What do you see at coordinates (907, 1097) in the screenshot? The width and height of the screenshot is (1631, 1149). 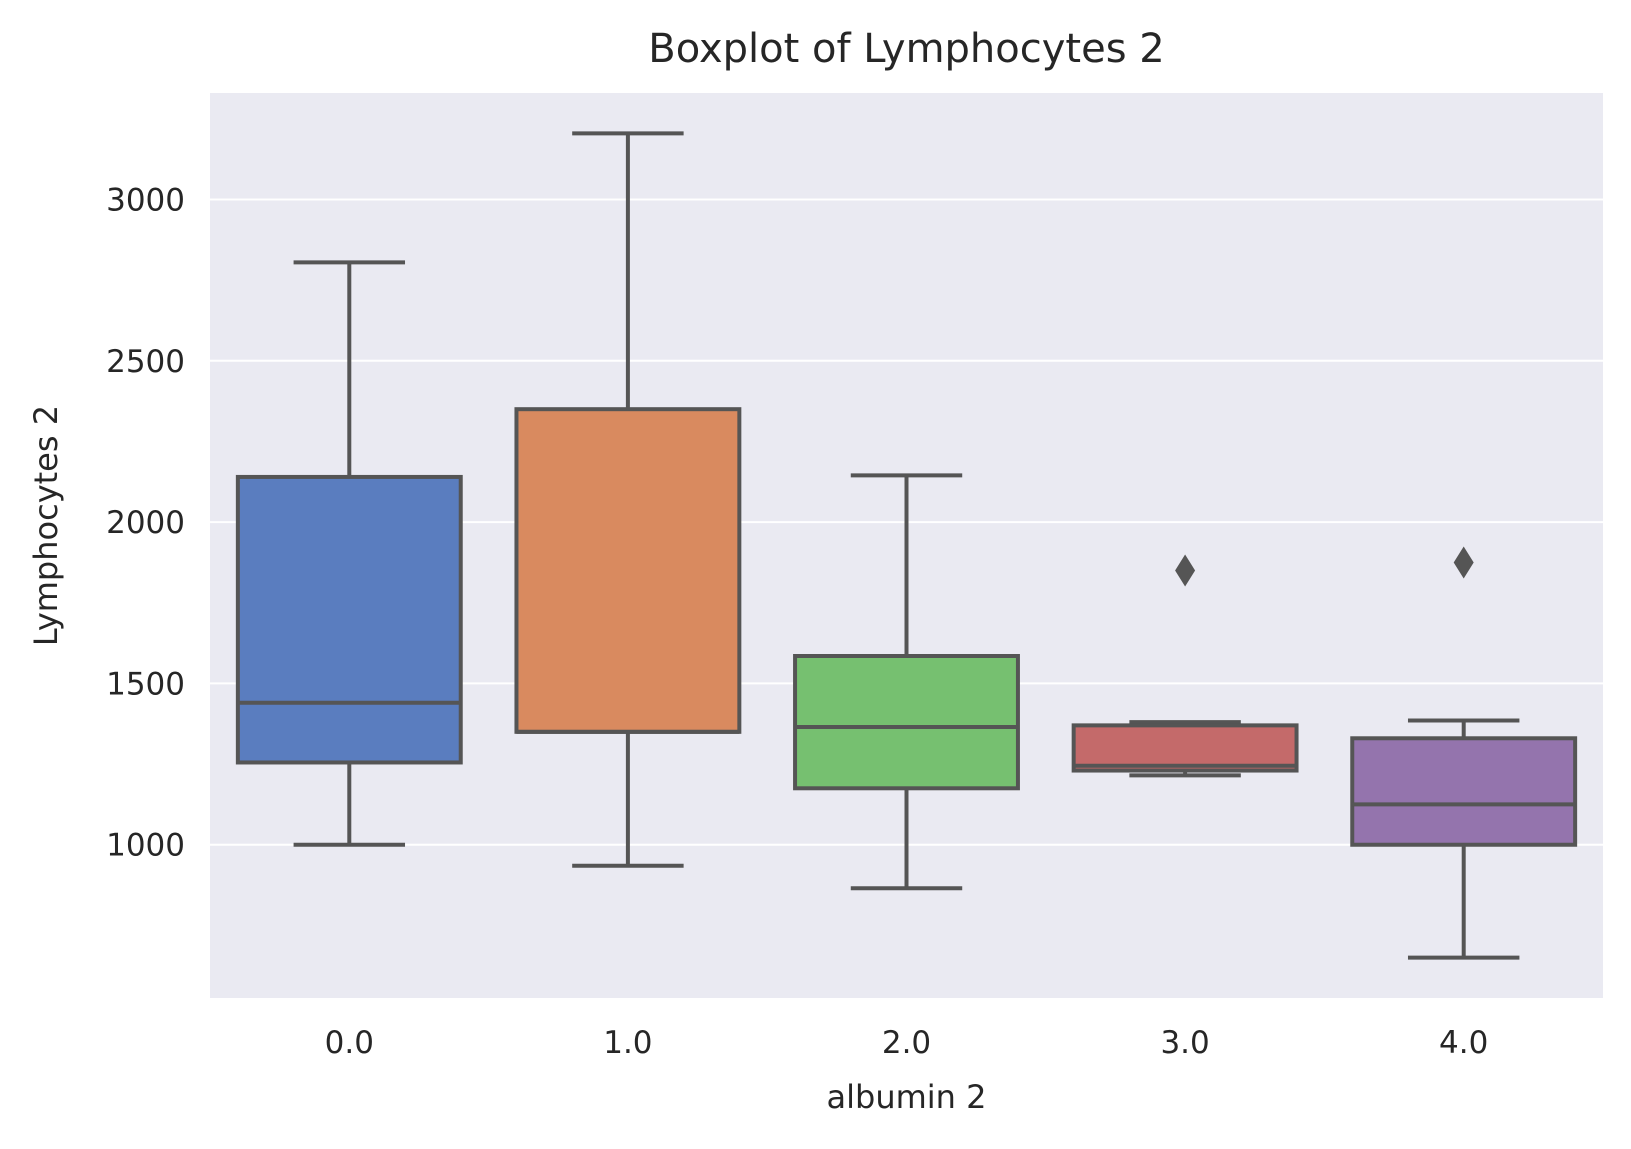 I see `x-axis-label: albumin 2` at bounding box center [907, 1097].